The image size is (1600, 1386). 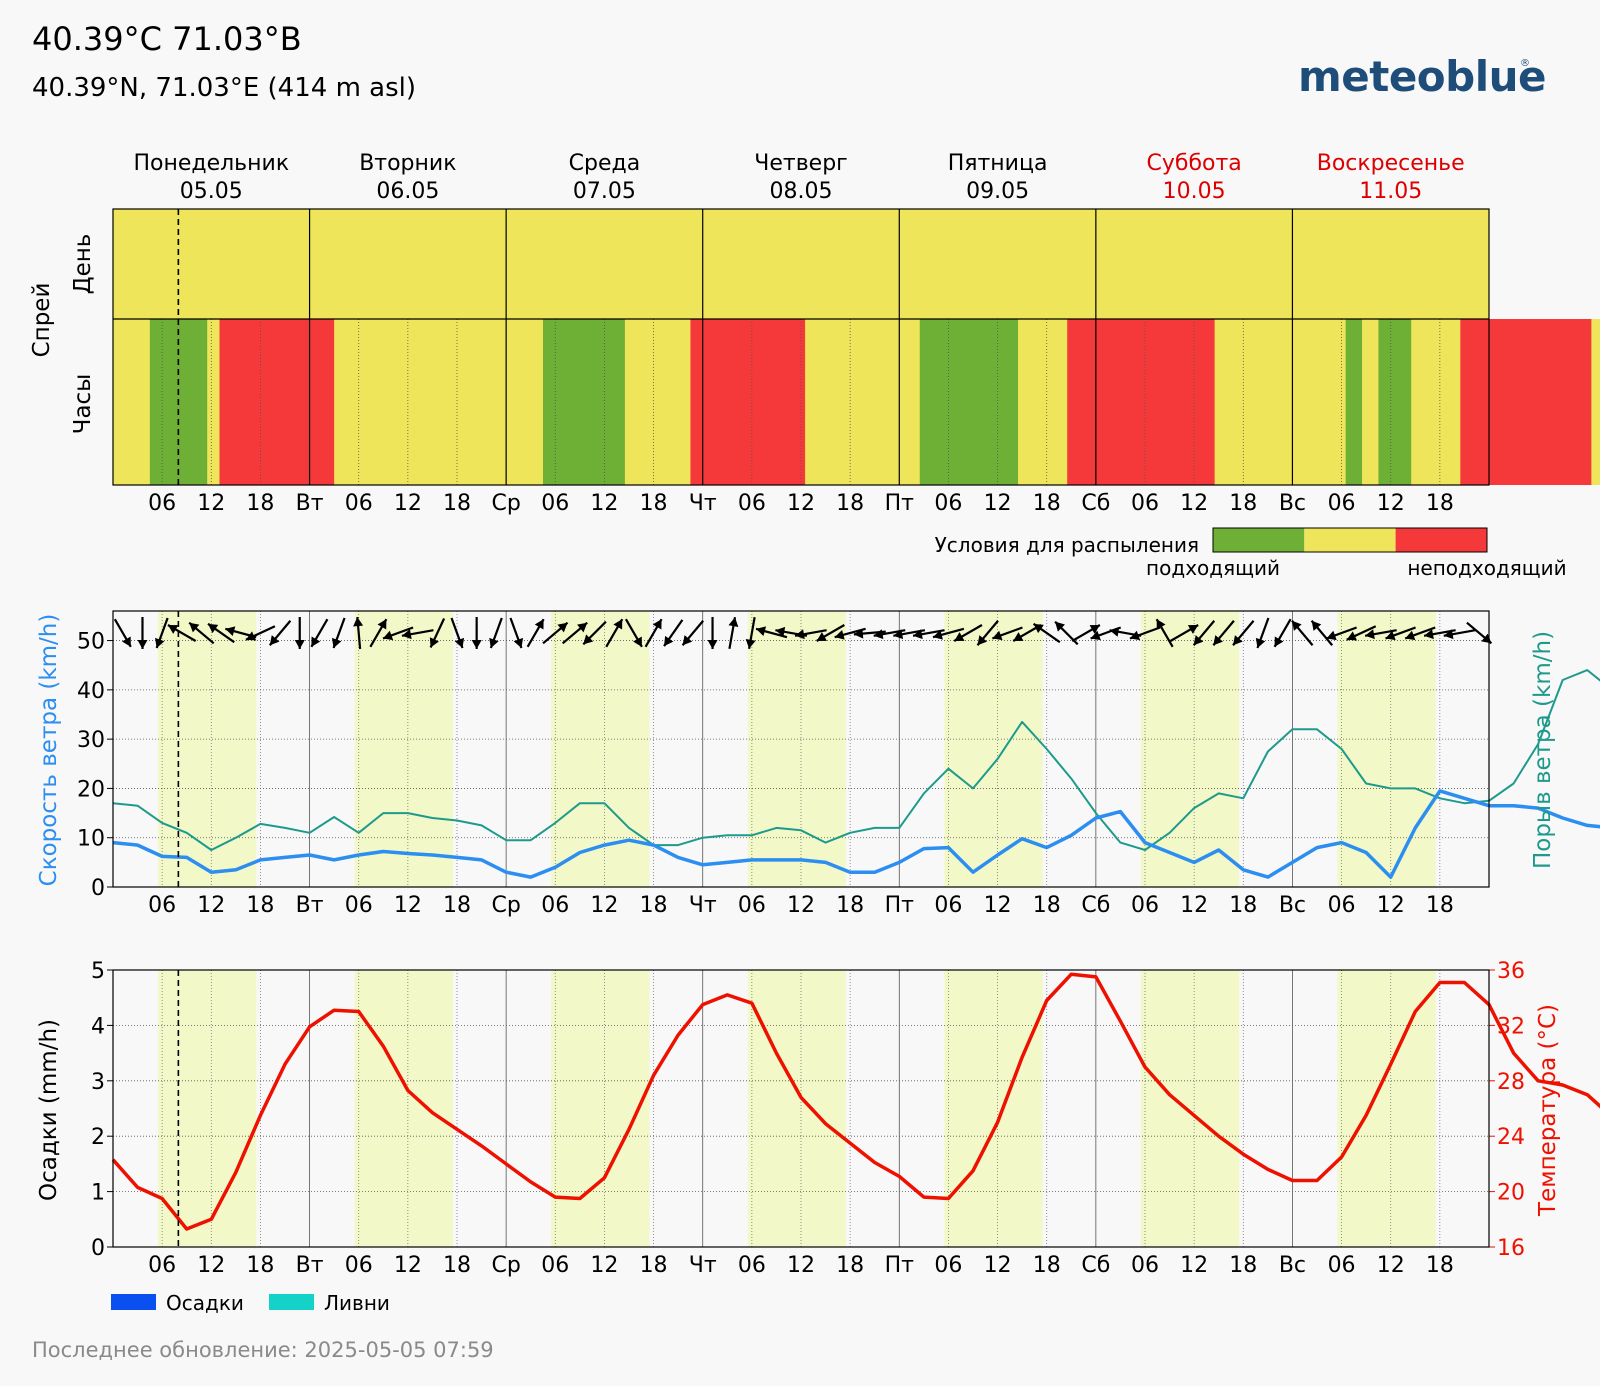 I want to click on meteoblue-logo: meteoblue, so click(x=1422, y=76).